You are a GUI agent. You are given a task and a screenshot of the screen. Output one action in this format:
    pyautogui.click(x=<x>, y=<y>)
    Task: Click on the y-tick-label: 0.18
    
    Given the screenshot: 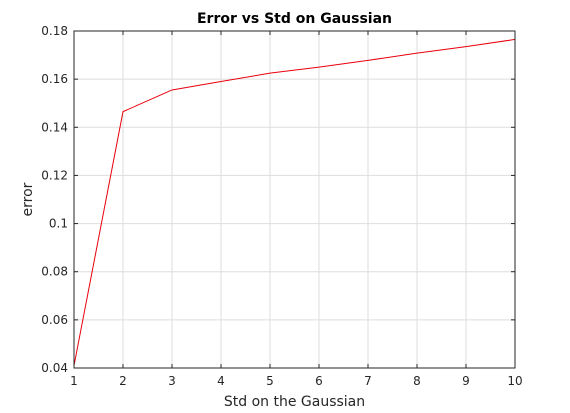 What is the action you would take?
    pyautogui.click(x=54, y=31)
    